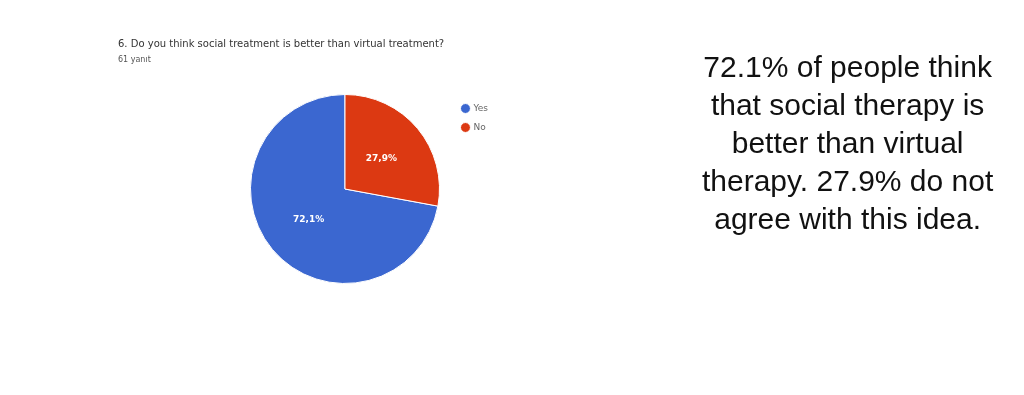  What do you see at coordinates (480, 107) in the screenshot?
I see `legend-label: Yes` at bounding box center [480, 107].